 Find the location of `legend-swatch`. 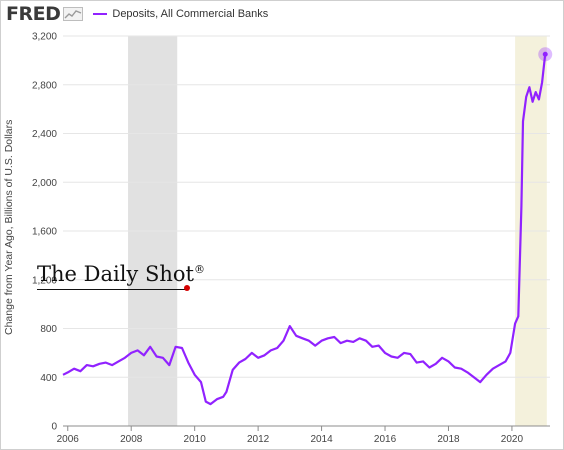

legend-swatch is located at coordinates (100, 14).